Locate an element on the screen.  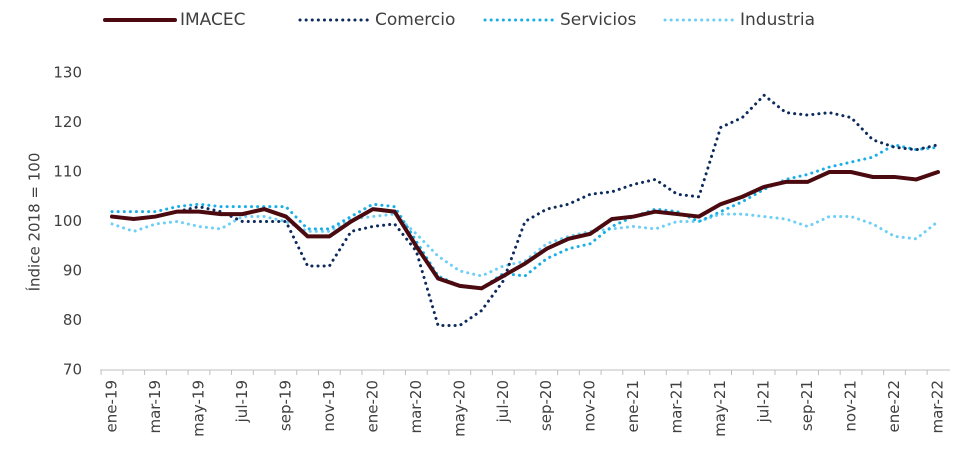
x-tick-label: sep-21 is located at coordinates (807, 405).